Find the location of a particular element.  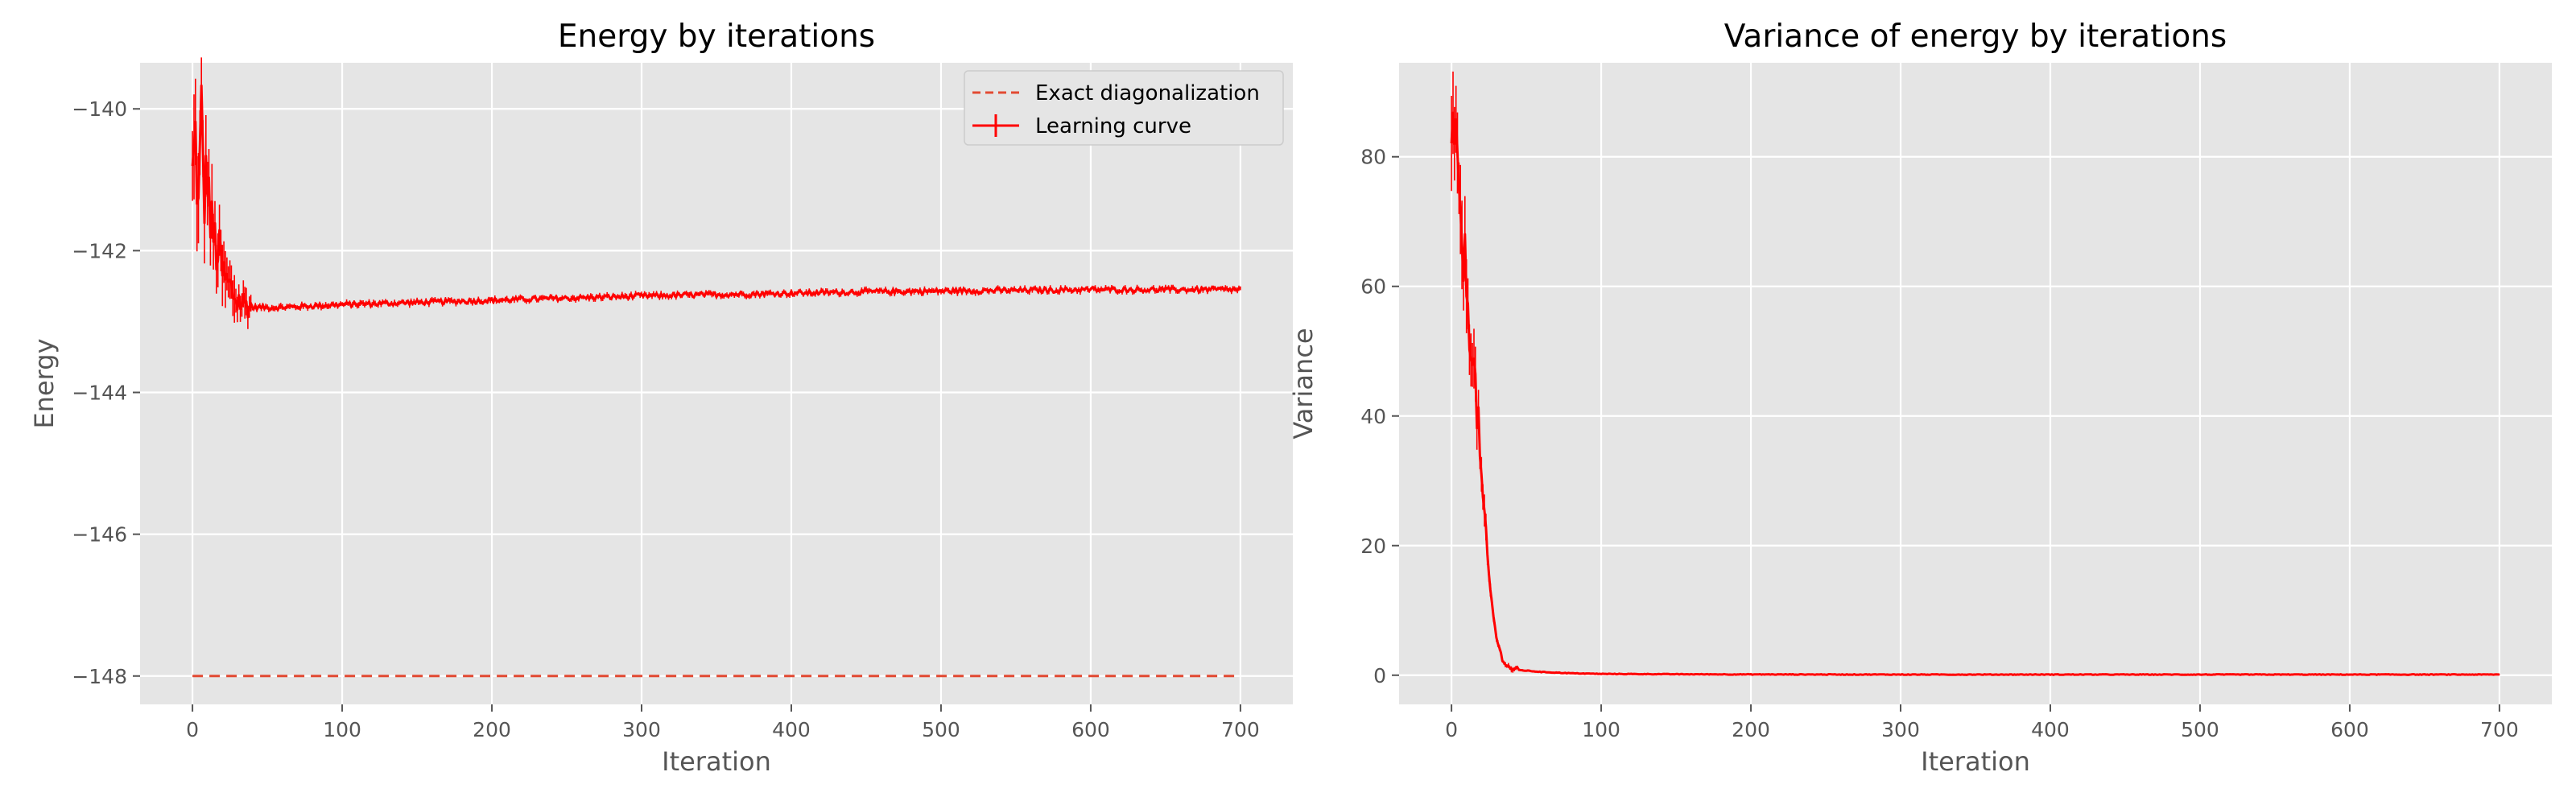

energy-legend: Exact diagonalization Learning curve is located at coordinates (1124, 108).